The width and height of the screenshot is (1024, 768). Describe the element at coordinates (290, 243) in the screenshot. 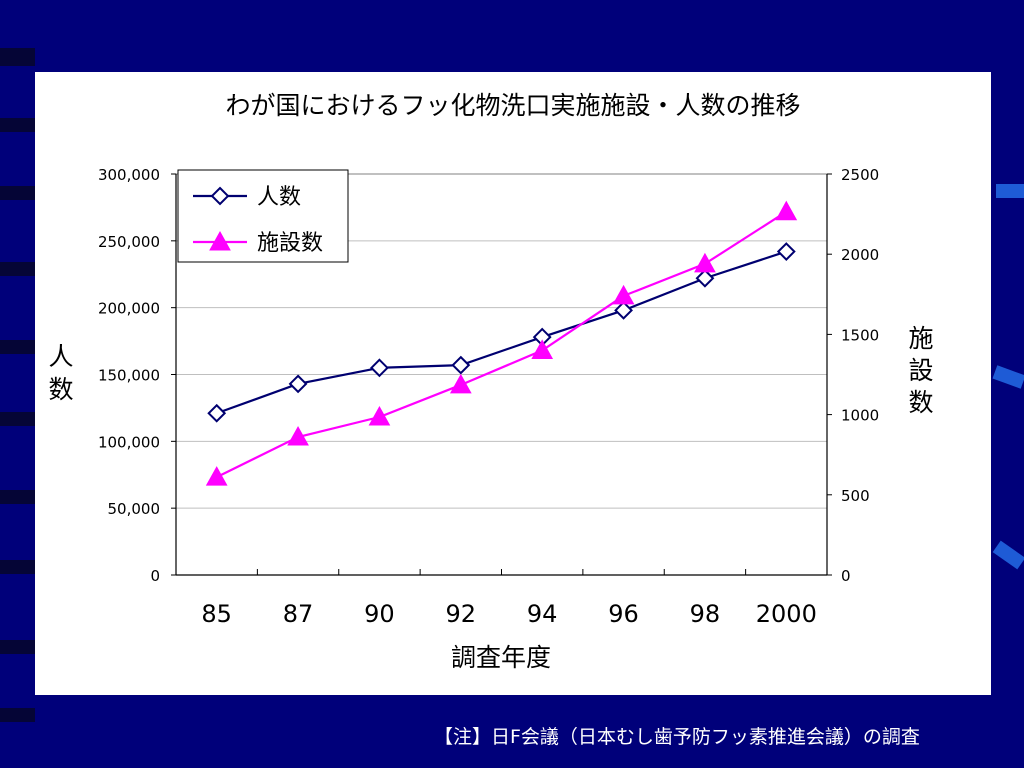

I see `legend-label: 施設数` at that location.